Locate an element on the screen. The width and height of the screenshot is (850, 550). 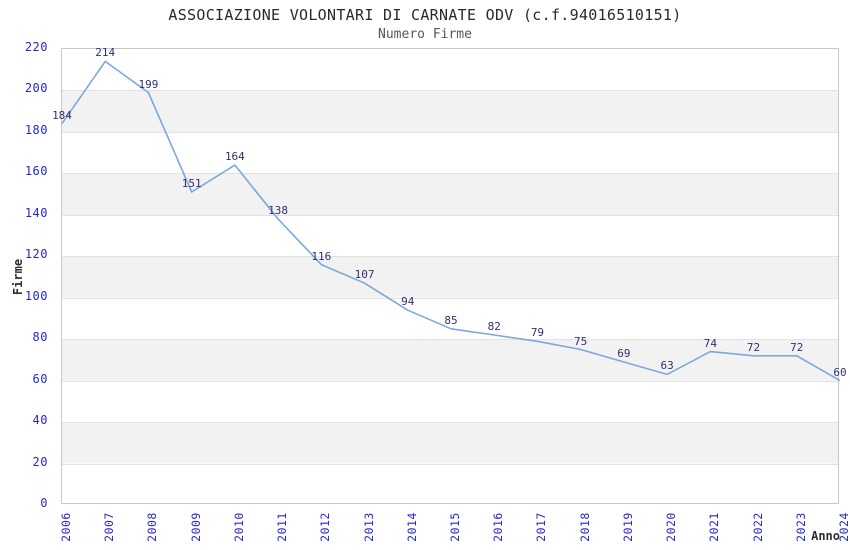
y-tick-label: 80 is located at coordinates (40, 337).